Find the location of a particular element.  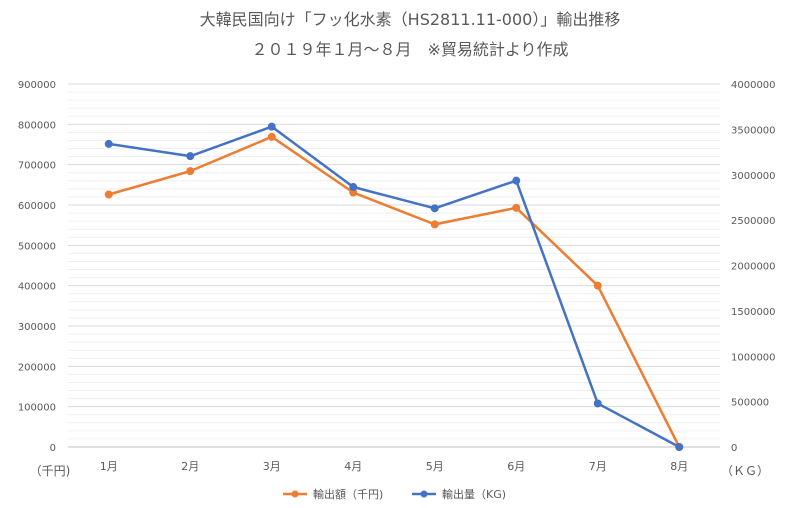

right-tick-label: 1500000 is located at coordinates (753, 312).